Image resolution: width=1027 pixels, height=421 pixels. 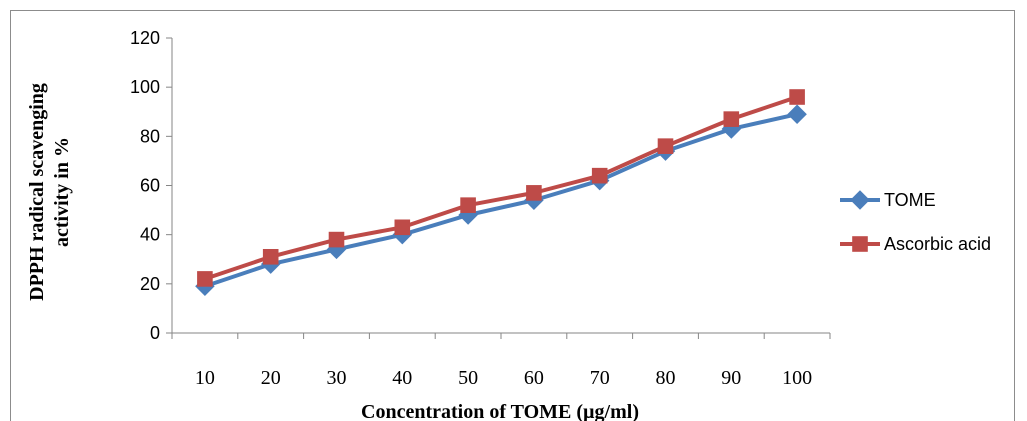 I want to click on legend-item-1: TOME, so click(x=888, y=200).